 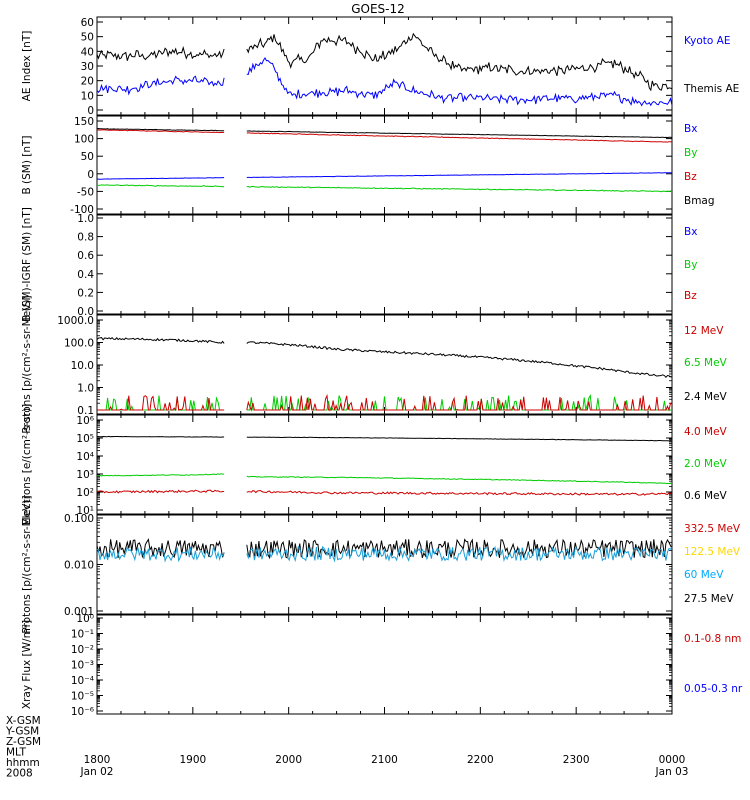 What do you see at coordinates (84, 140) in the screenshot?
I see `y-tick-label: 100` at bounding box center [84, 140].